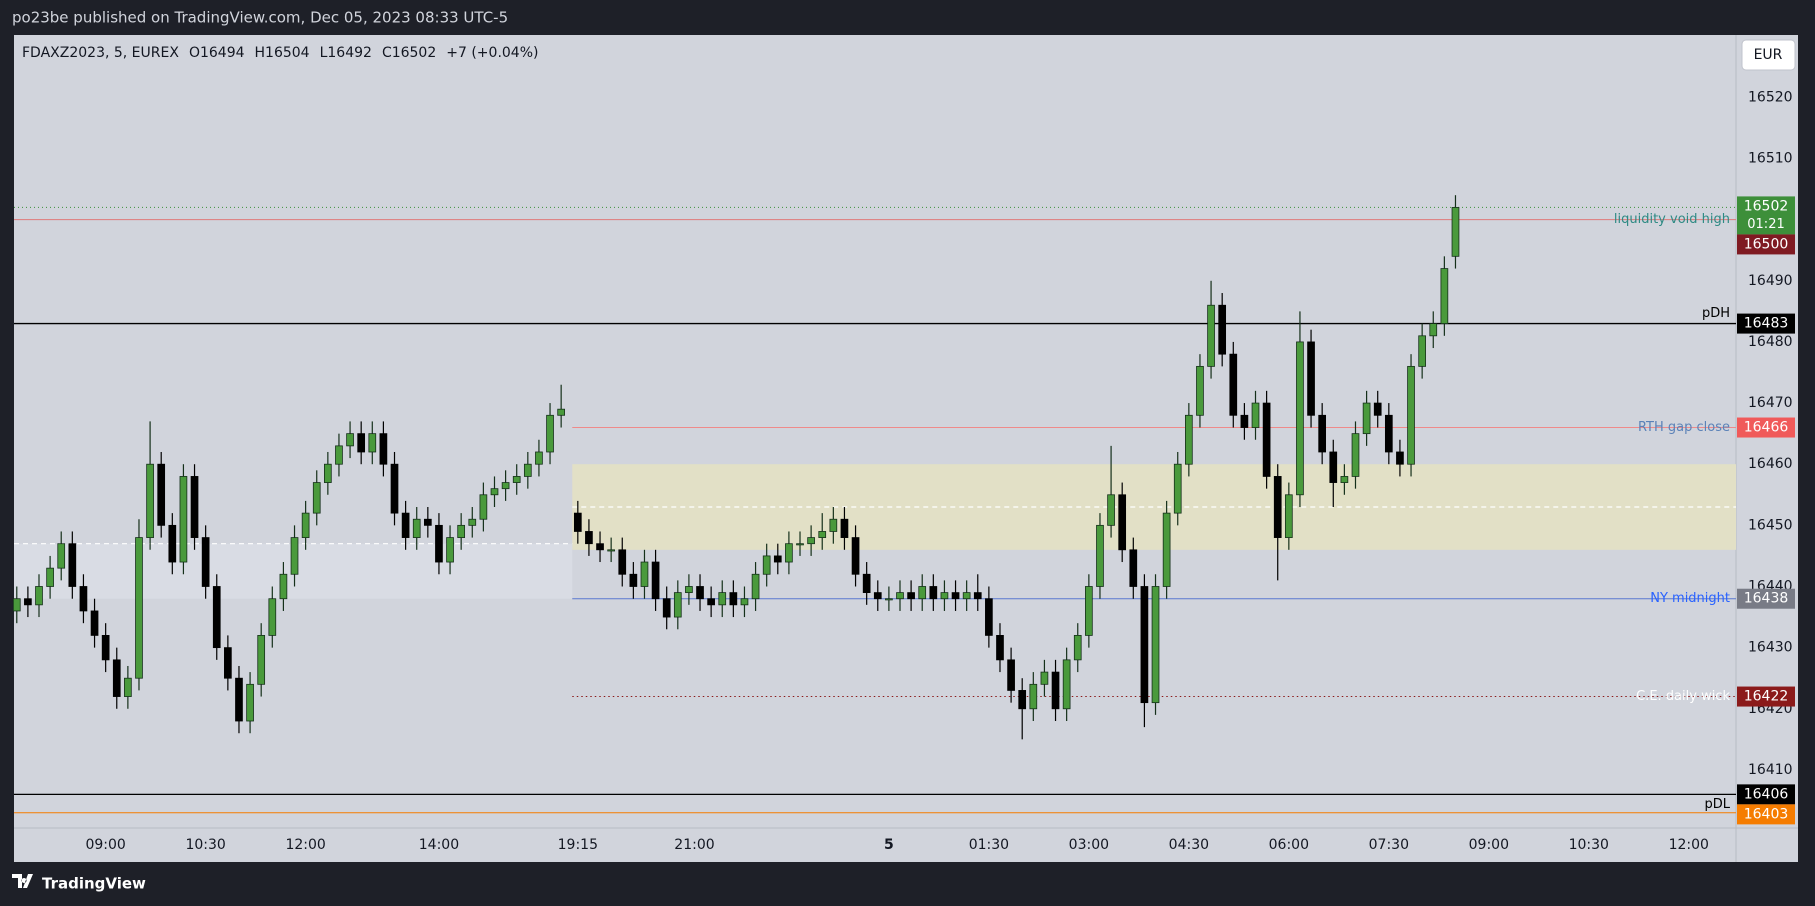  I want to click on legend-text: H16504, so click(282, 53).